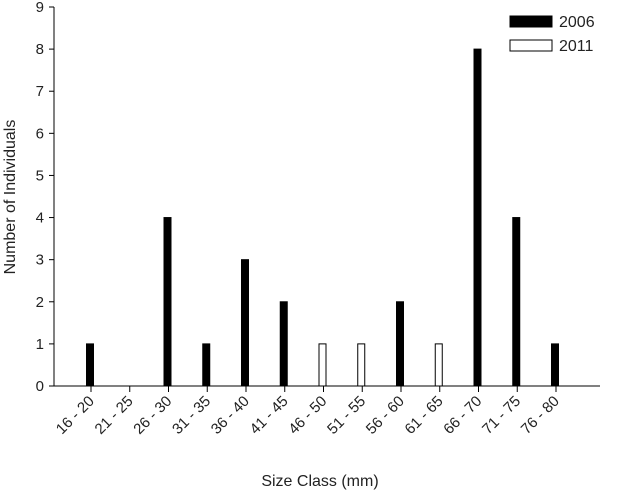  I want to click on y-axis-ticks: 0 1 2 3 4 5 6 7 8 9, so click(45, 197).